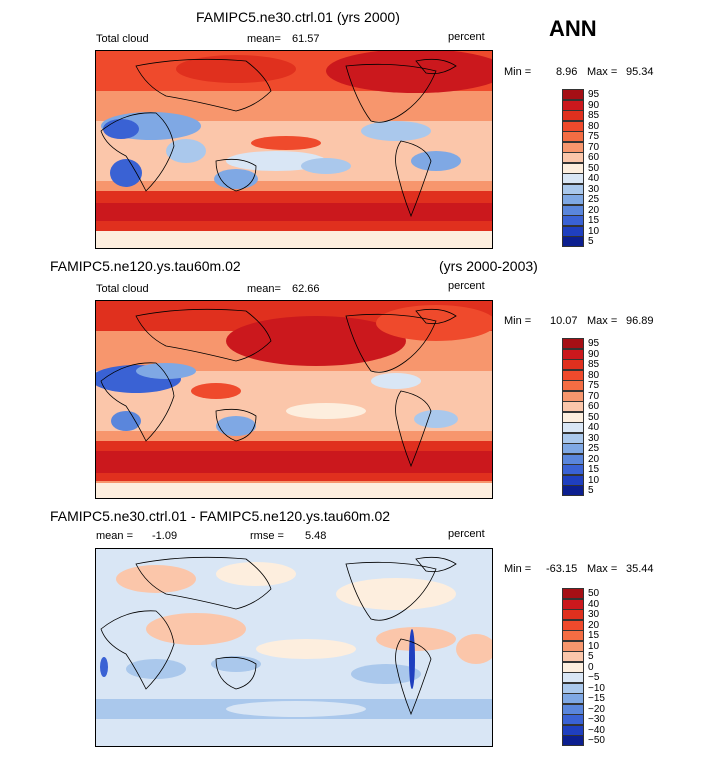 The width and height of the screenshot is (715, 758). Describe the element at coordinates (298, 17) in the screenshot. I see `panel1-case-title: FAMIPC5.ne30.ctrl.01 (yrs 2000)` at that location.